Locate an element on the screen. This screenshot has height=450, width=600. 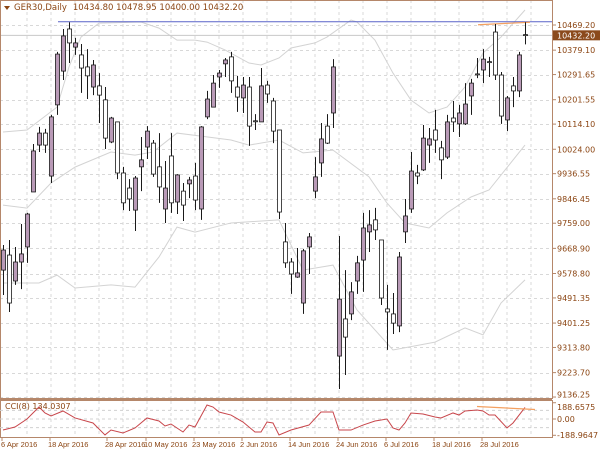
trend-line is located at coordinates (504, 23).